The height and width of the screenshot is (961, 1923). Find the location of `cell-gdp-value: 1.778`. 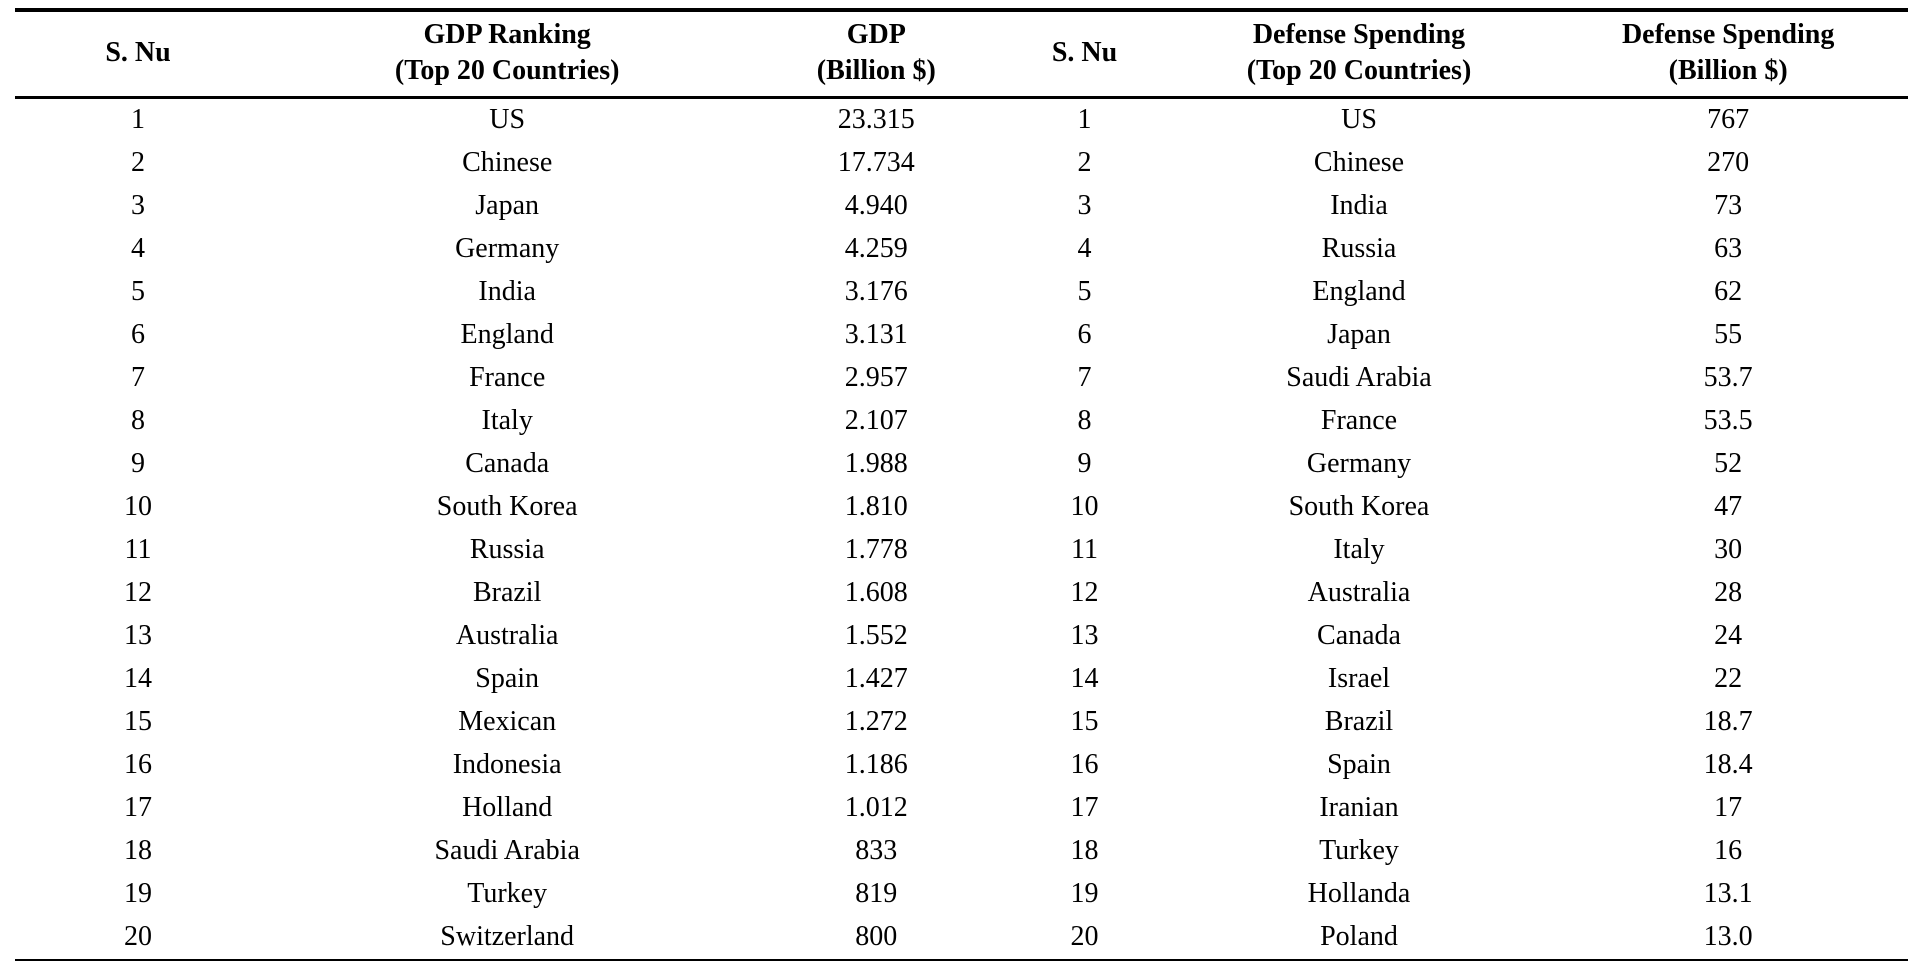

cell-gdp-value: 1.778 is located at coordinates (876, 550).